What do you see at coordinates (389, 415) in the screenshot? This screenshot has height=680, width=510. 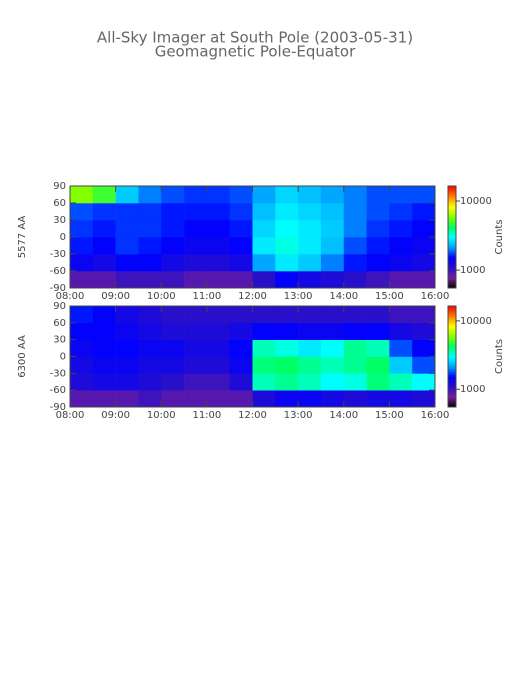 I see `x-tick-label: 15:00` at bounding box center [389, 415].